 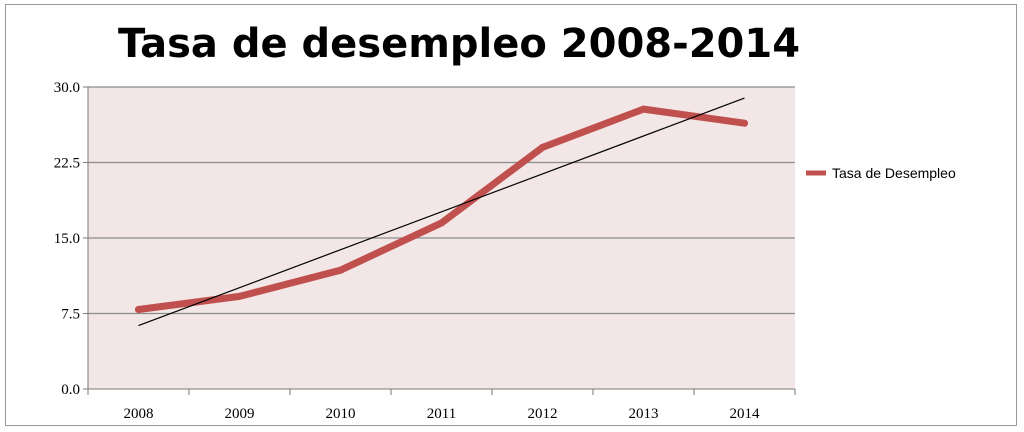 What do you see at coordinates (644, 414) in the screenshot?
I see `x-tick-label: 2013` at bounding box center [644, 414].